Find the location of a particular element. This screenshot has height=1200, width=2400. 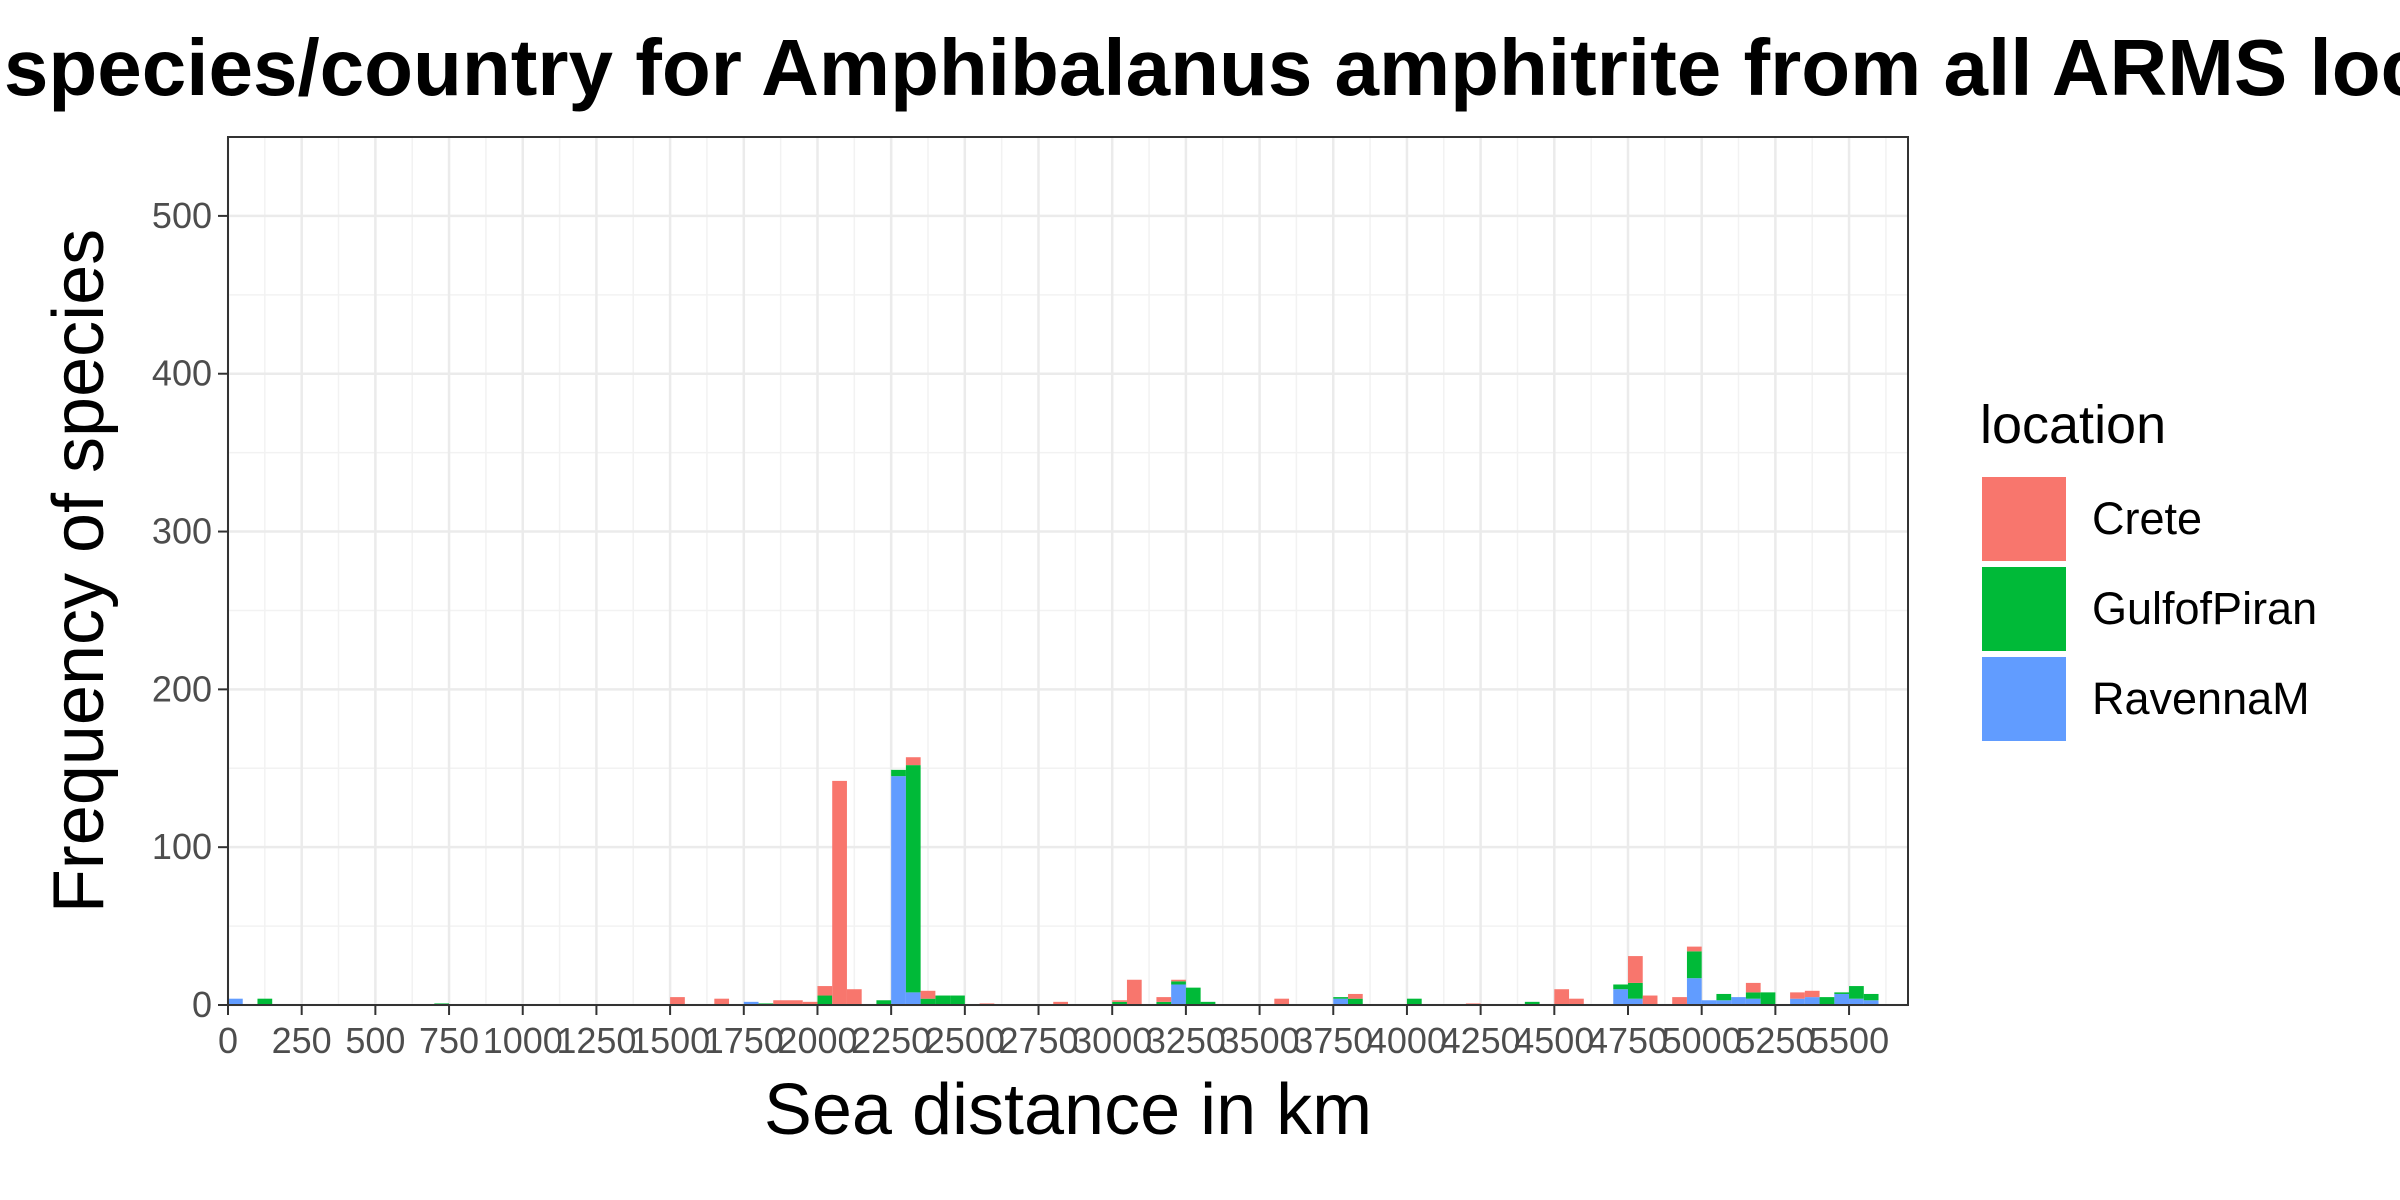

y-tick-label: 300 is located at coordinates (182, 531).